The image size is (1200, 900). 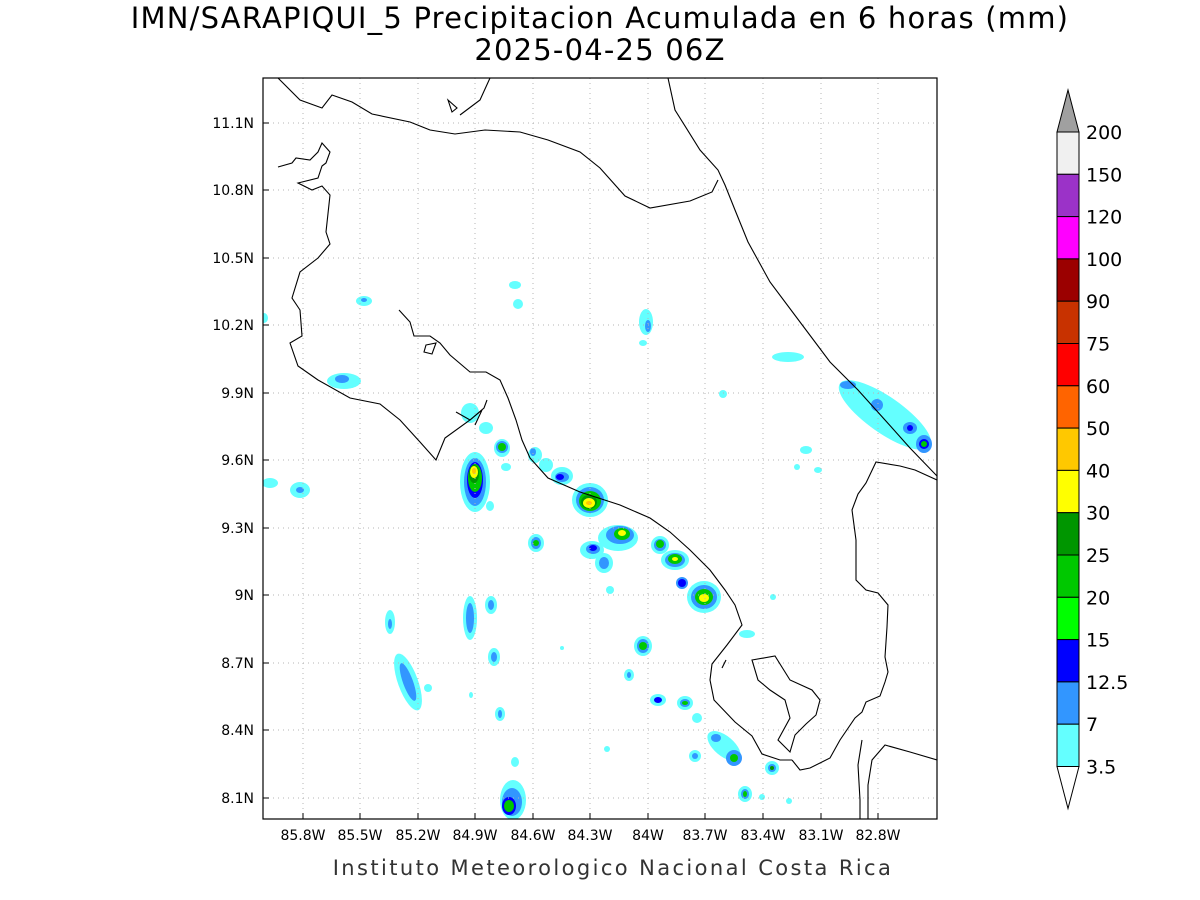 I want to click on lon-label: 84W, so click(x=648, y=836).